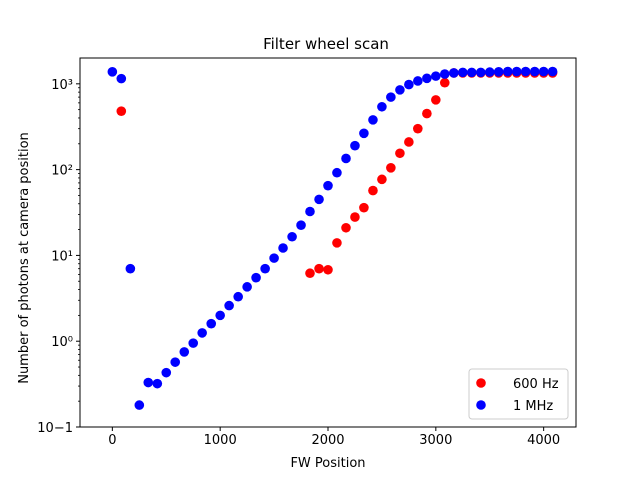 This screenshot has width=640, height=480. I want to click on y-tick-label: 10⁰, so click(62, 342).